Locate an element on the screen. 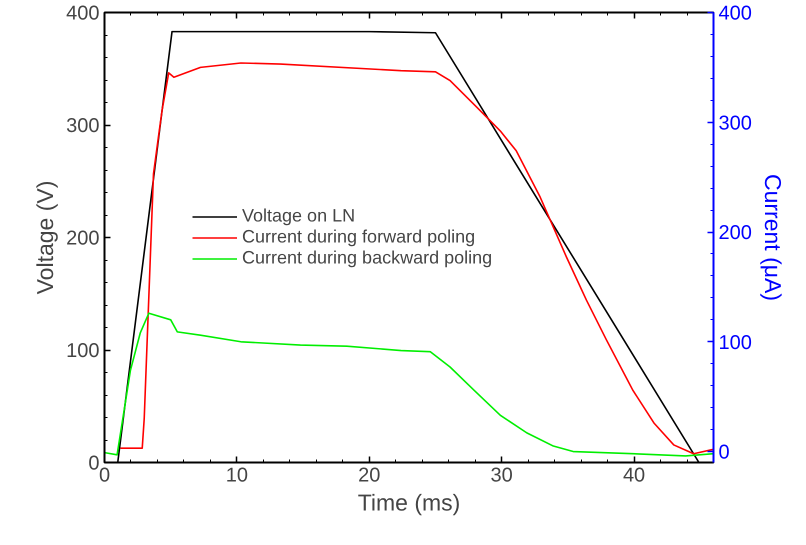 The height and width of the screenshot is (545, 806). y2-tick-label: 300 is located at coordinates (735, 123).